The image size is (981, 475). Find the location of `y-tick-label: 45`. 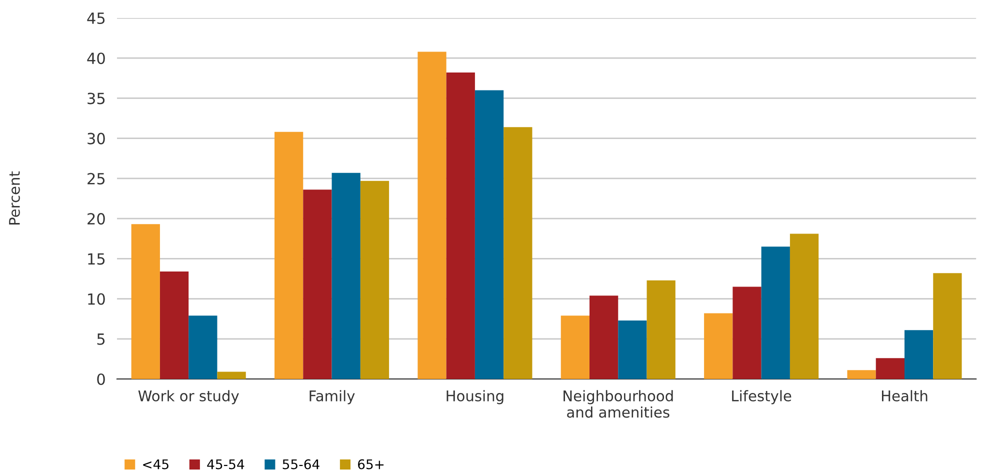

y-tick-label: 45 is located at coordinates (96, 18).